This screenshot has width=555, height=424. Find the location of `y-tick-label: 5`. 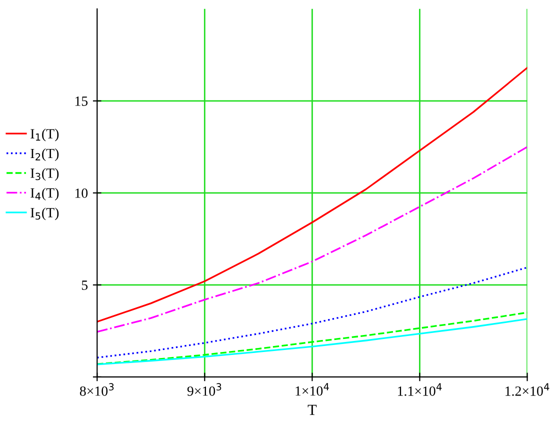

y-tick-label: 5 is located at coordinates (85, 285).